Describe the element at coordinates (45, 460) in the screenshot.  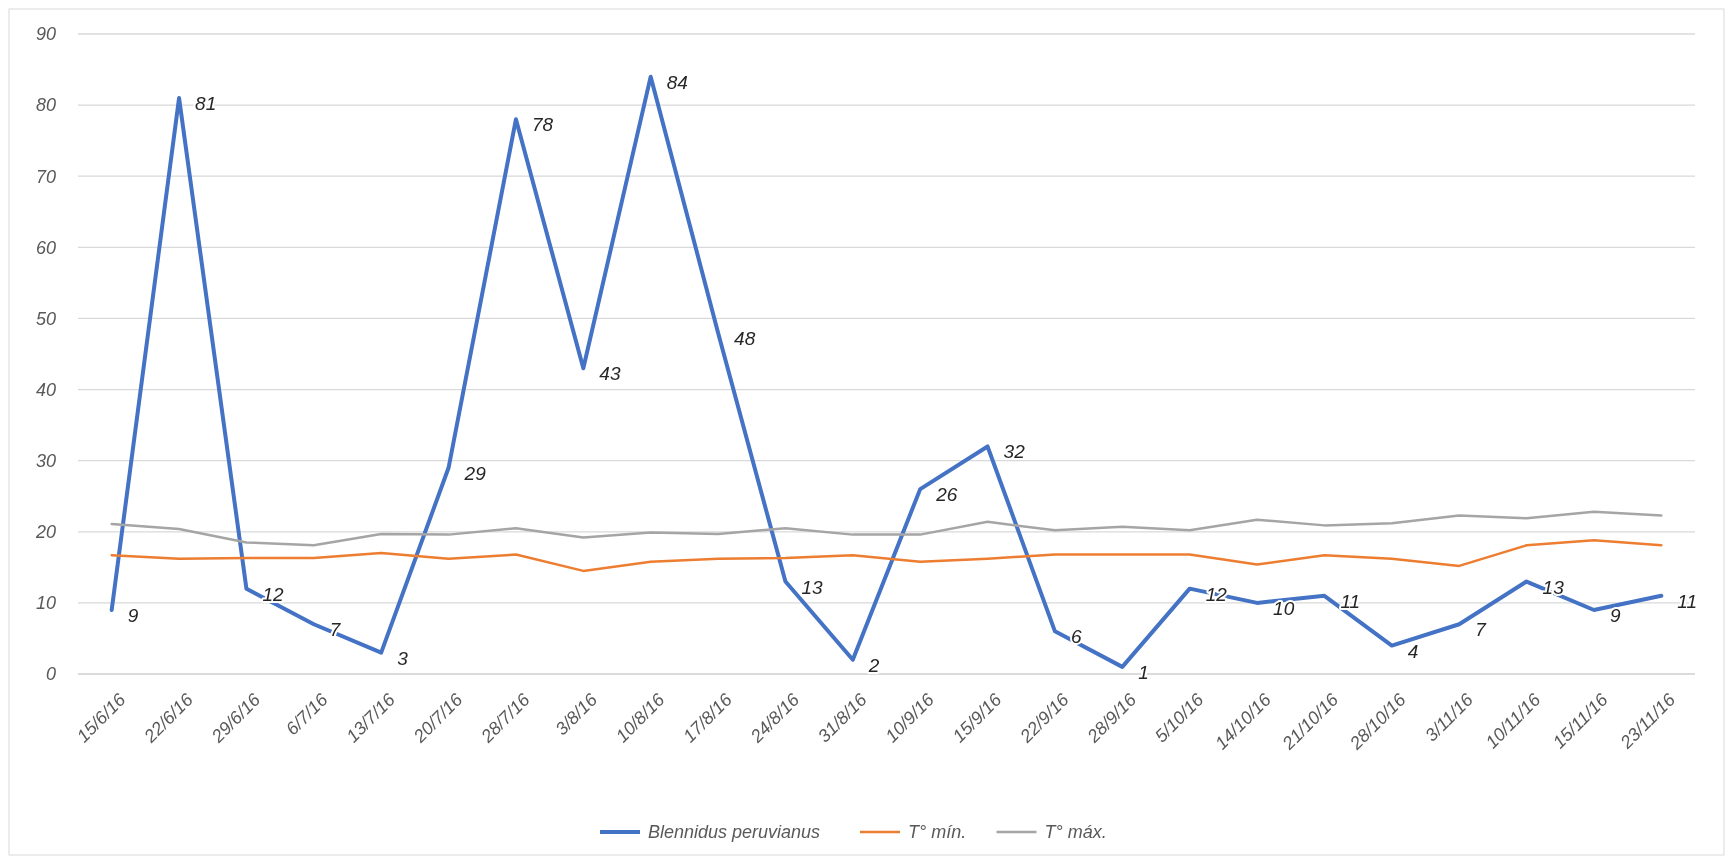
I see `y-tick-label: 30` at that location.